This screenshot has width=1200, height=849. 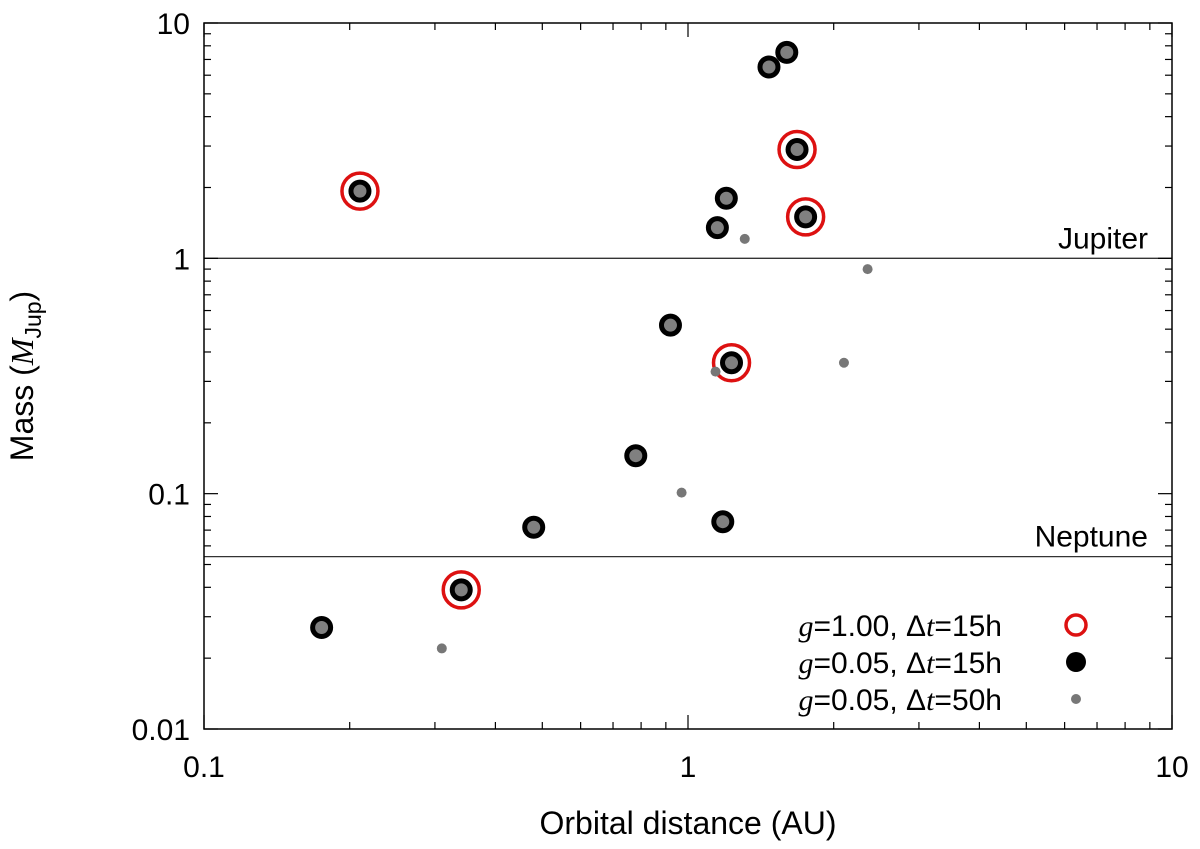 I want to click on legend-entry-label: g=1.00, Δt=15h, so click(x=900, y=626).